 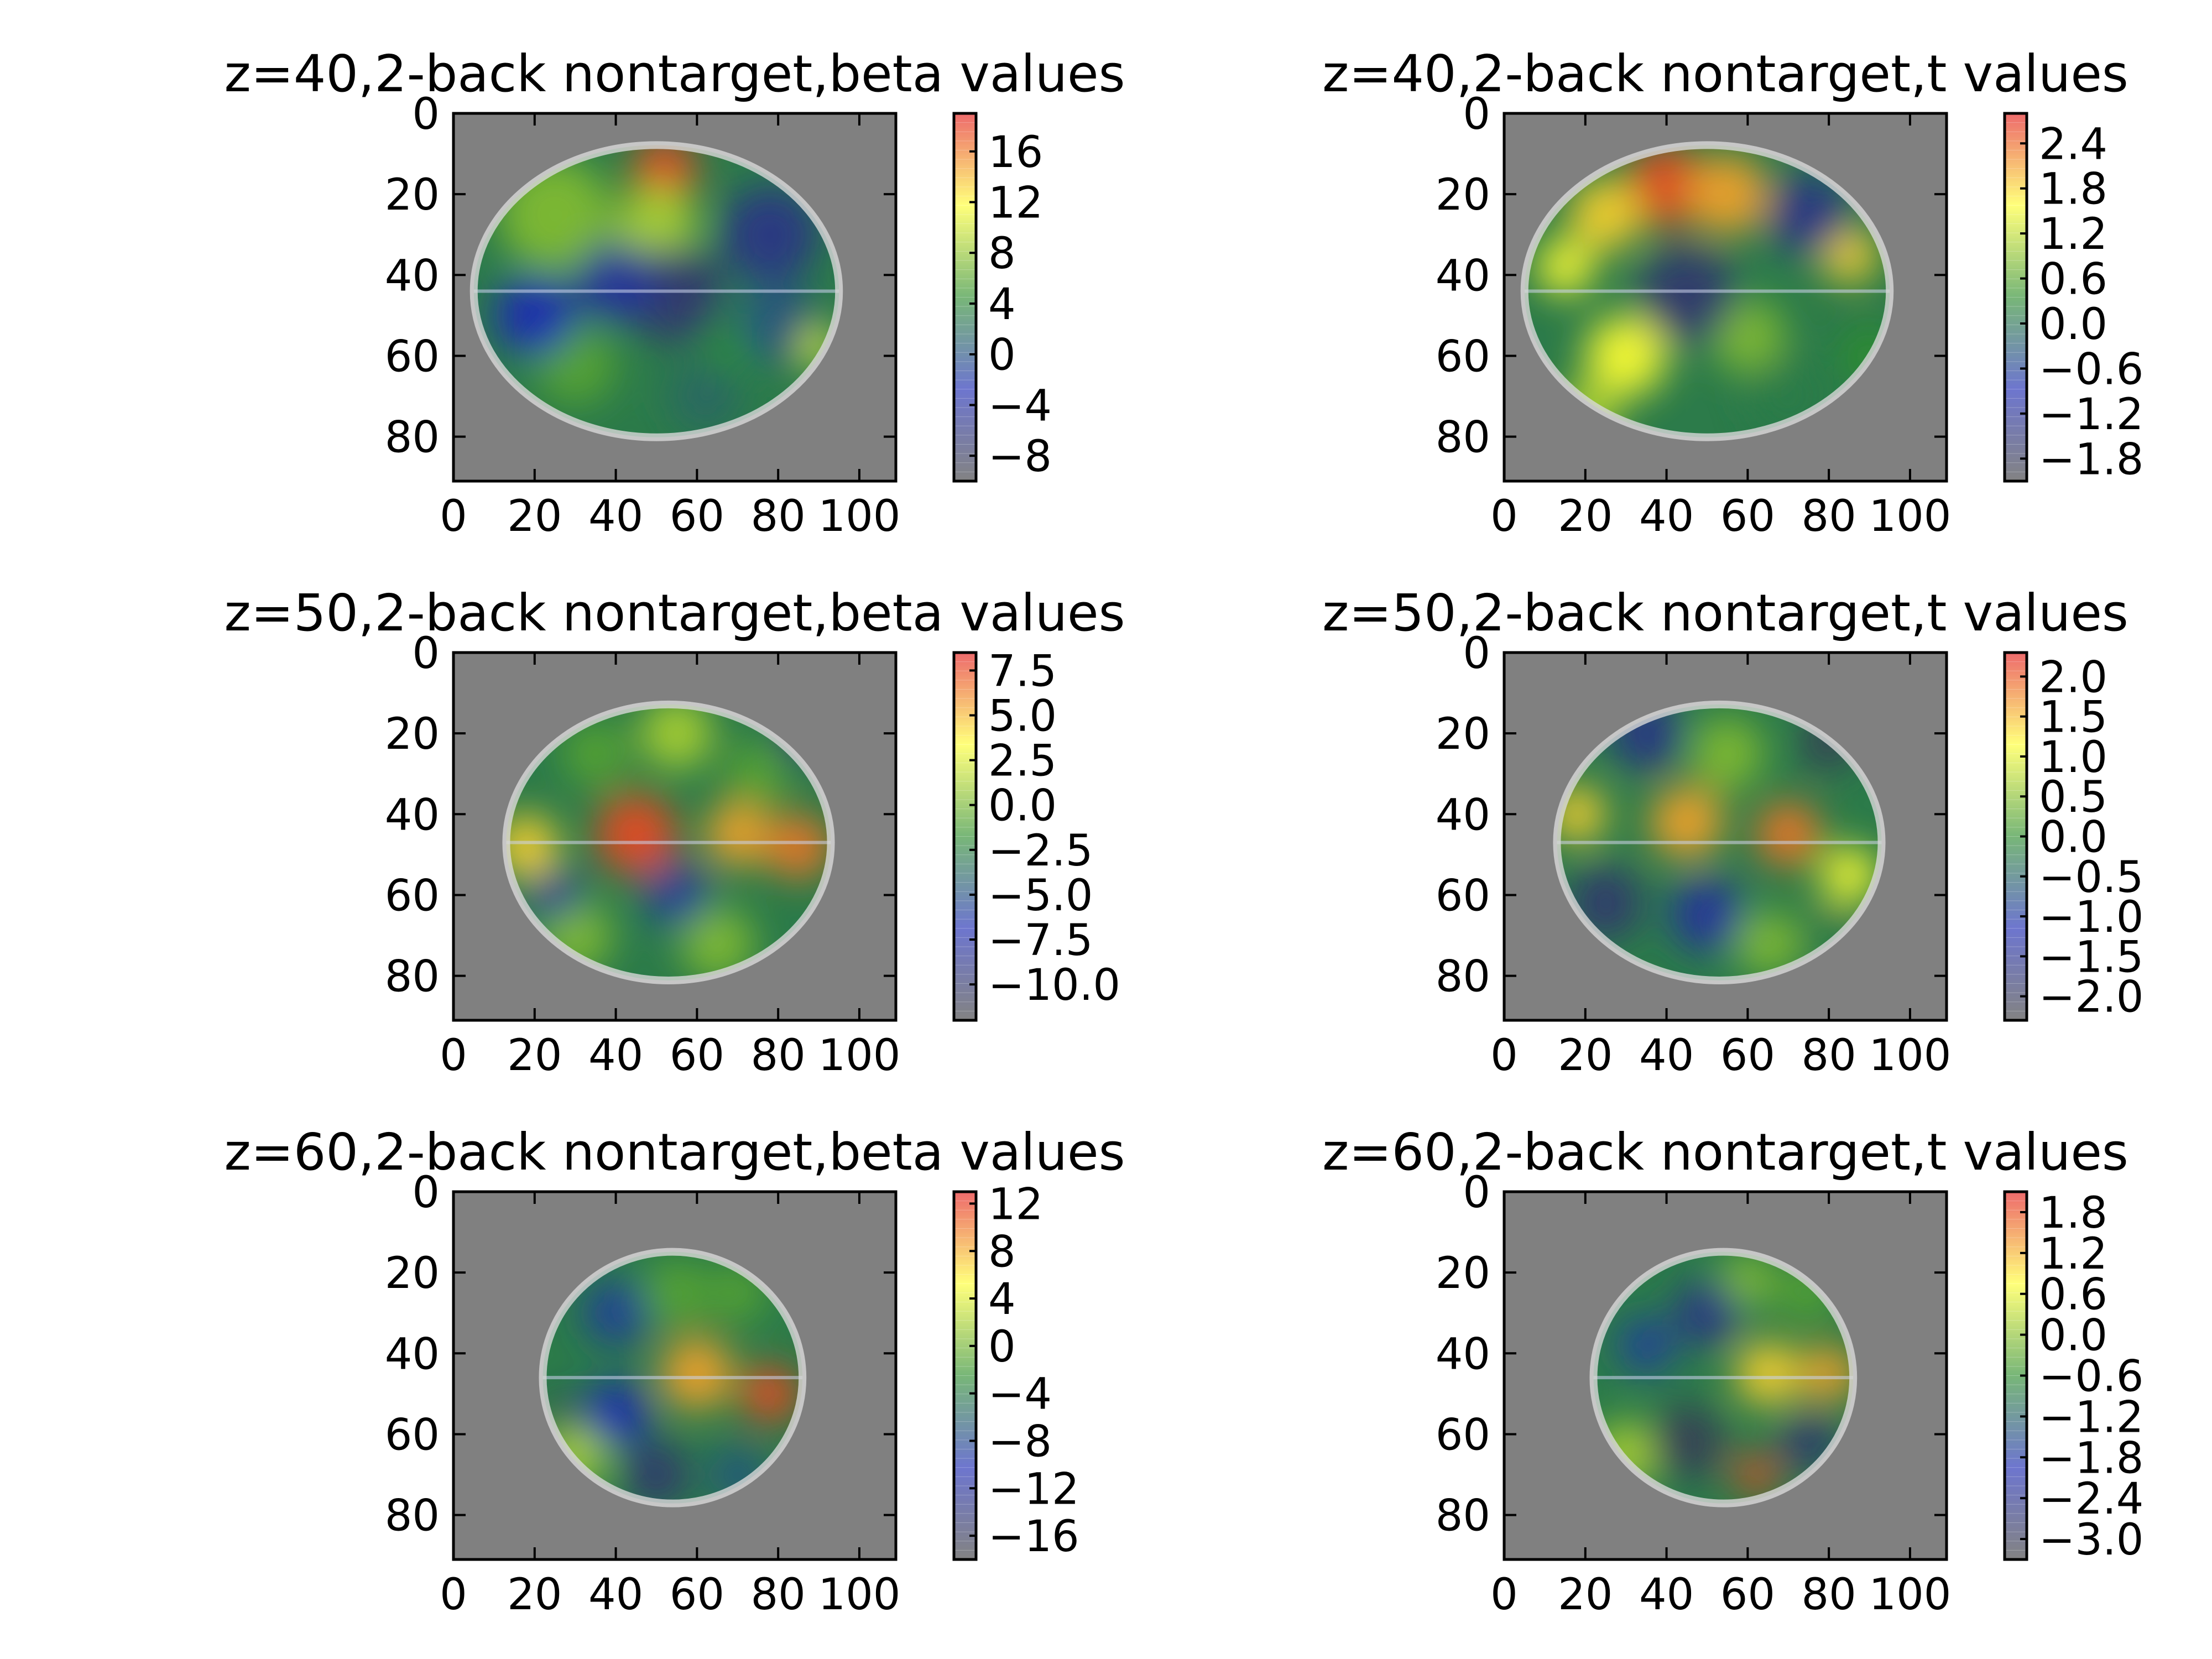 What do you see at coordinates (2091, 878) in the screenshot?
I see `colorbar-tick-label: −0.5` at bounding box center [2091, 878].